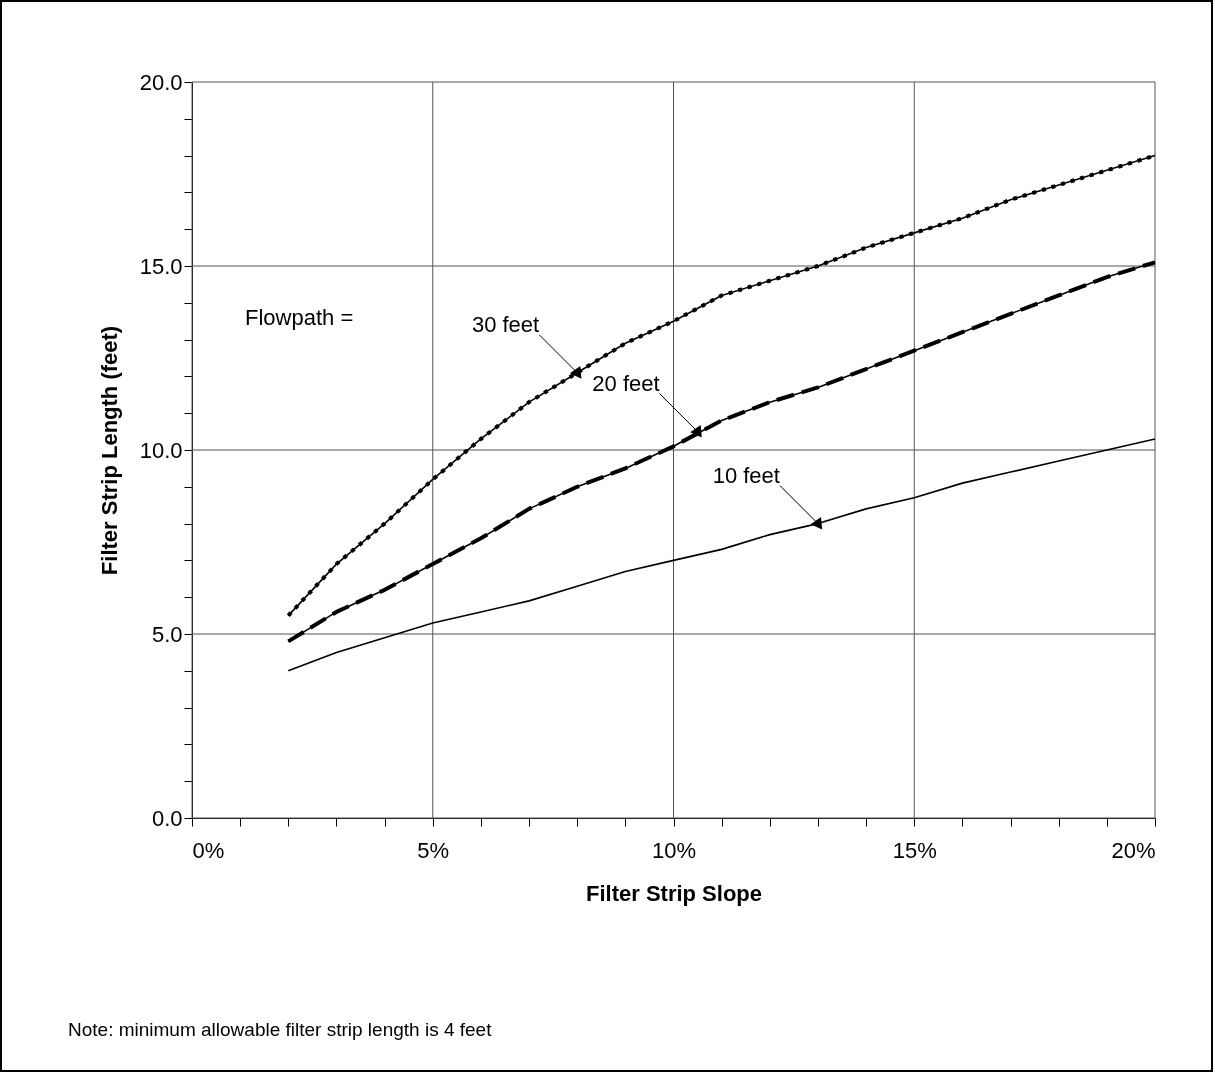  What do you see at coordinates (674, 850) in the screenshot?
I see `x-tick-label: 10%` at bounding box center [674, 850].